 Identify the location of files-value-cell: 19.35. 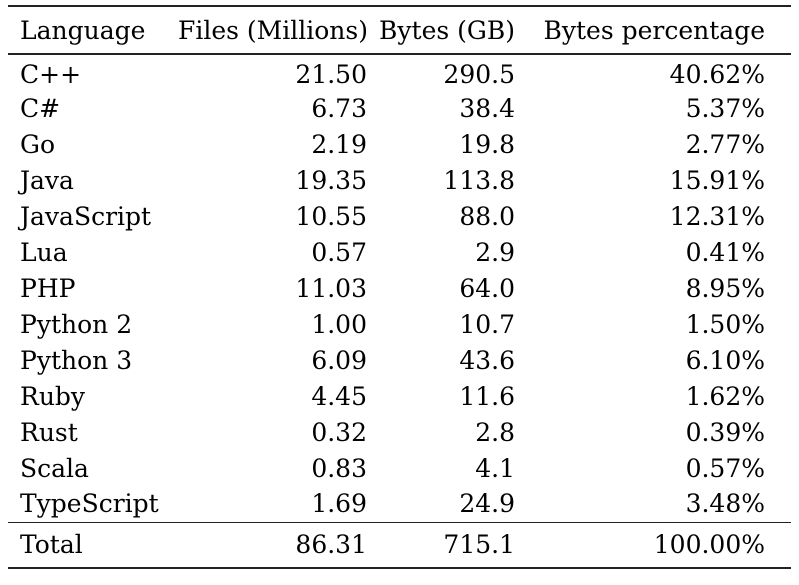
(331, 180).